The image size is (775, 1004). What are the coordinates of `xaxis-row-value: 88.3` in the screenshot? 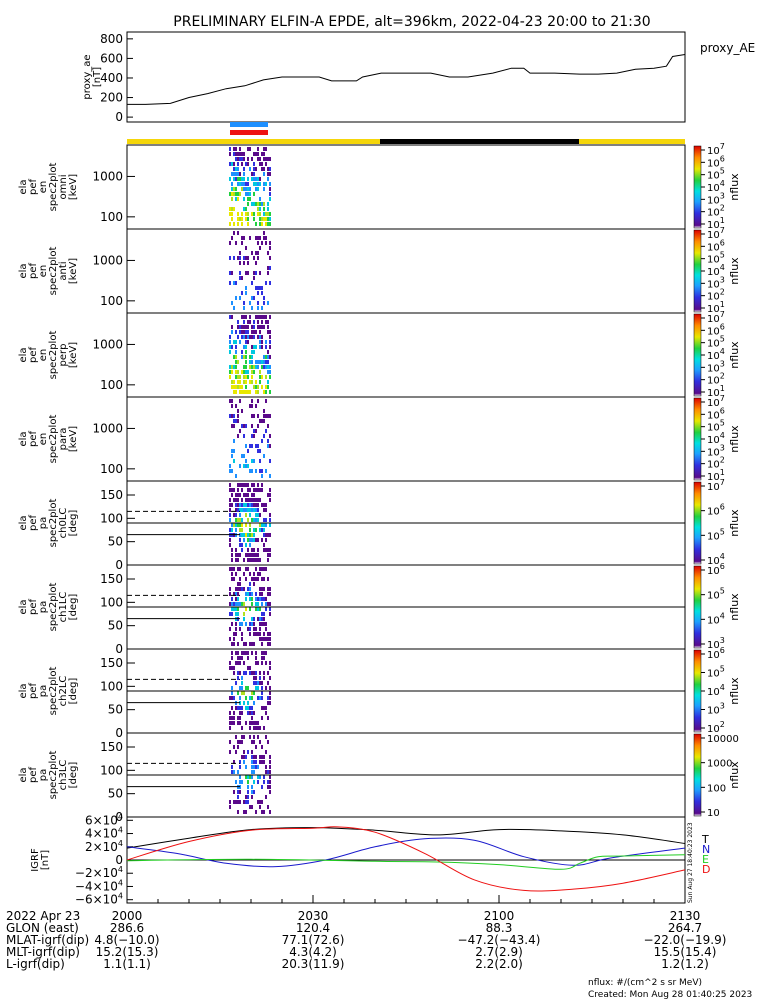 It's located at (499, 928).